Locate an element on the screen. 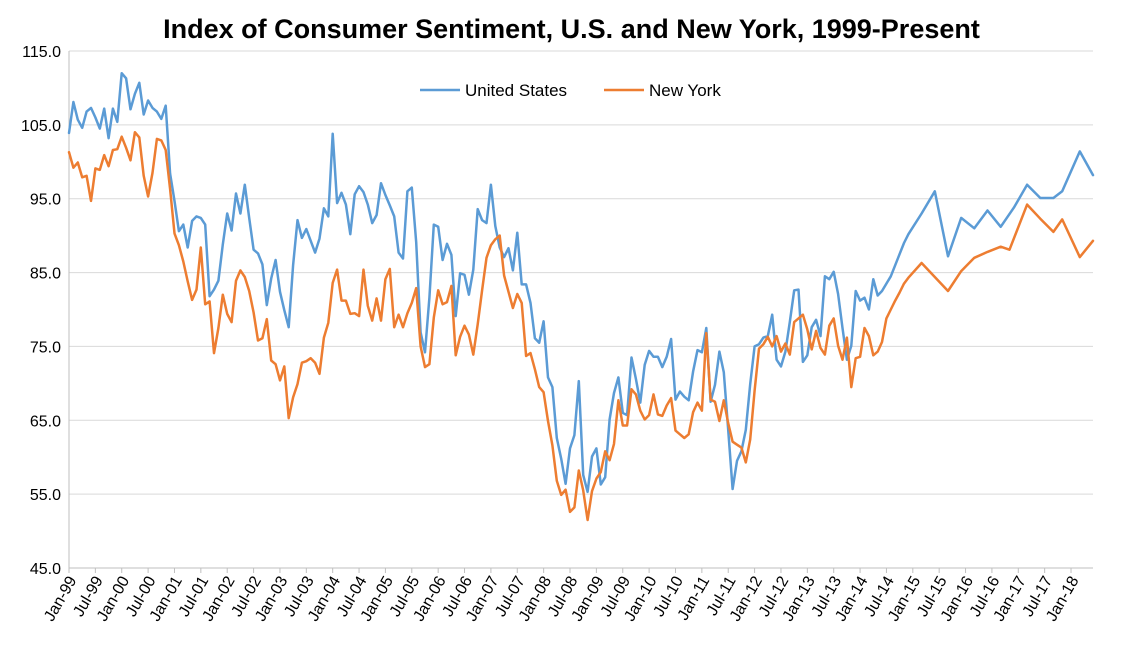 The image size is (1143, 658). y-tick-label: 85.0 is located at coordinates (45, 274).